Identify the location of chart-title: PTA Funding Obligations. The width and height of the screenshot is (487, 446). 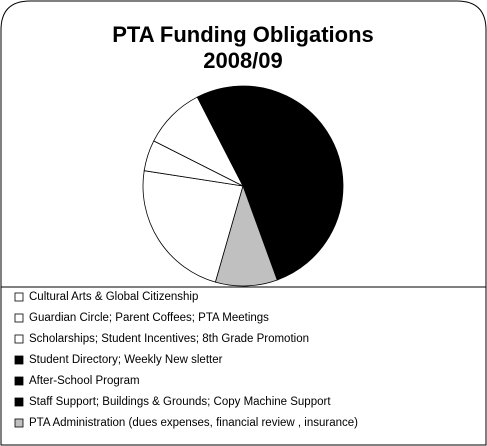
(243, 34).